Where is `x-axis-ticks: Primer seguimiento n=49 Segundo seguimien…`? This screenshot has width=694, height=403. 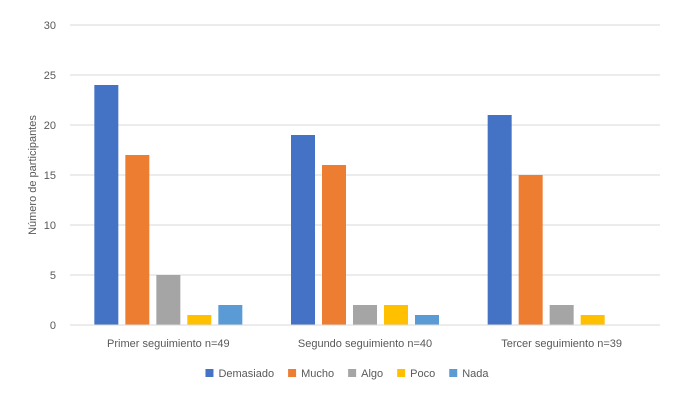
x-axis-ticks: Primer seguimiento n=49 Segundo seguimien… is located at coordinates (364, 344).